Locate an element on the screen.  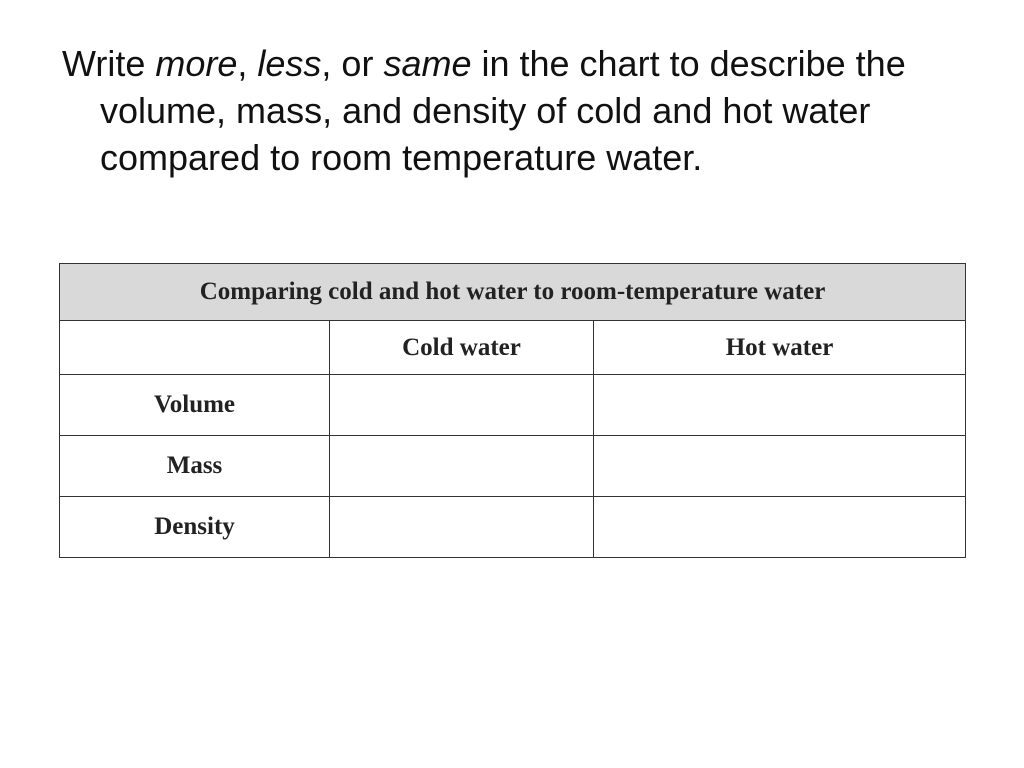
table-header-row: Cold water Hot water is located at coordinates (513, 347).